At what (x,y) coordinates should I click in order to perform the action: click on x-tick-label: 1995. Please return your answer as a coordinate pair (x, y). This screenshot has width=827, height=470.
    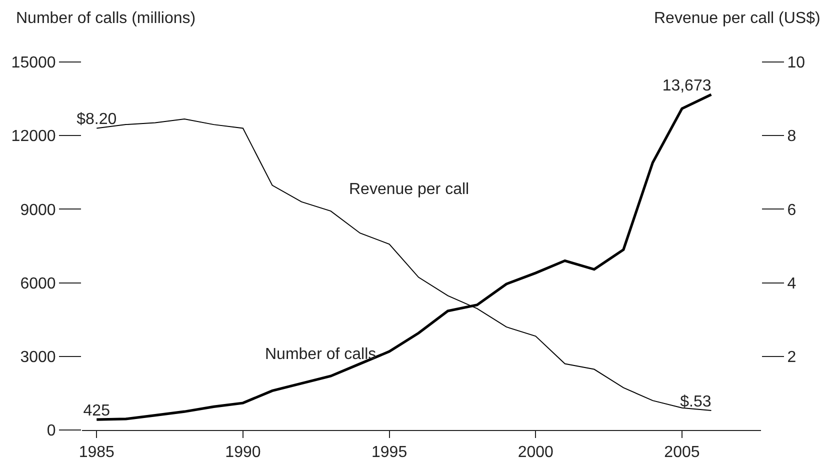
    Looking at the image, I should click on (390, 453).